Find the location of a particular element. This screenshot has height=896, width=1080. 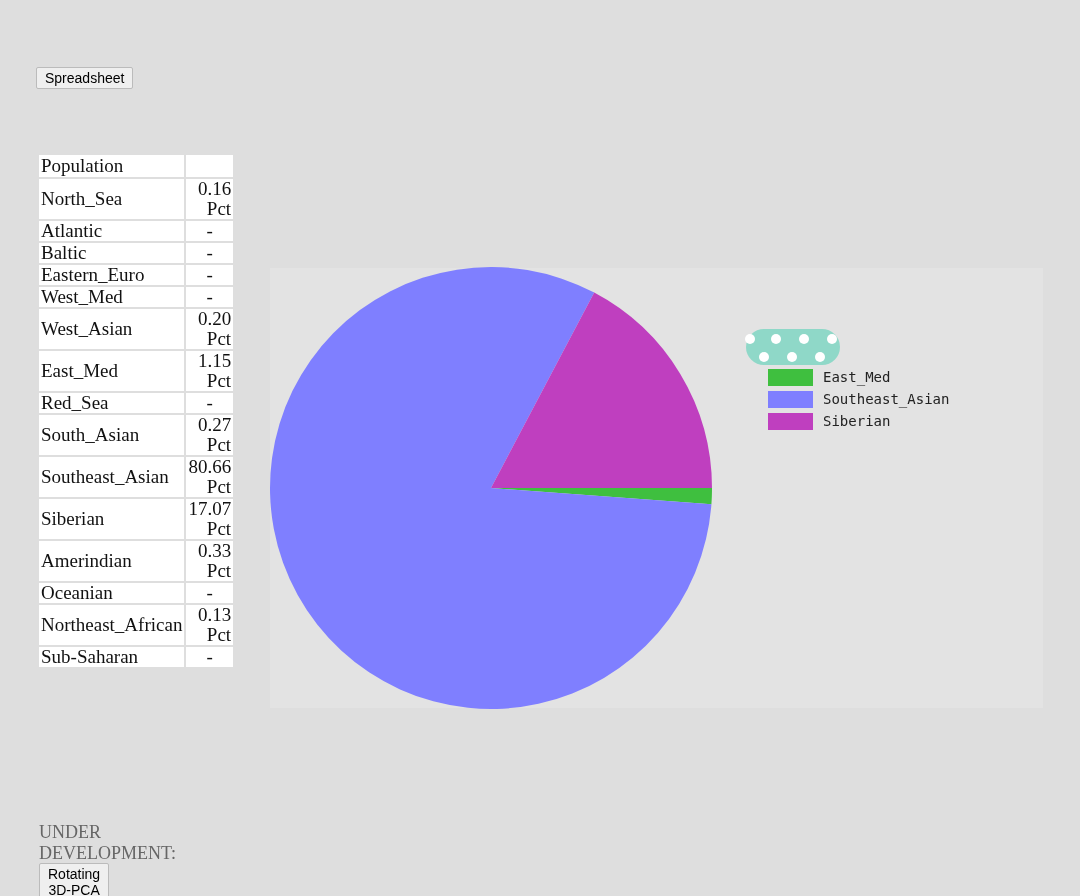

data-label: 80.66 Pct is located at coordinates (210, 476).